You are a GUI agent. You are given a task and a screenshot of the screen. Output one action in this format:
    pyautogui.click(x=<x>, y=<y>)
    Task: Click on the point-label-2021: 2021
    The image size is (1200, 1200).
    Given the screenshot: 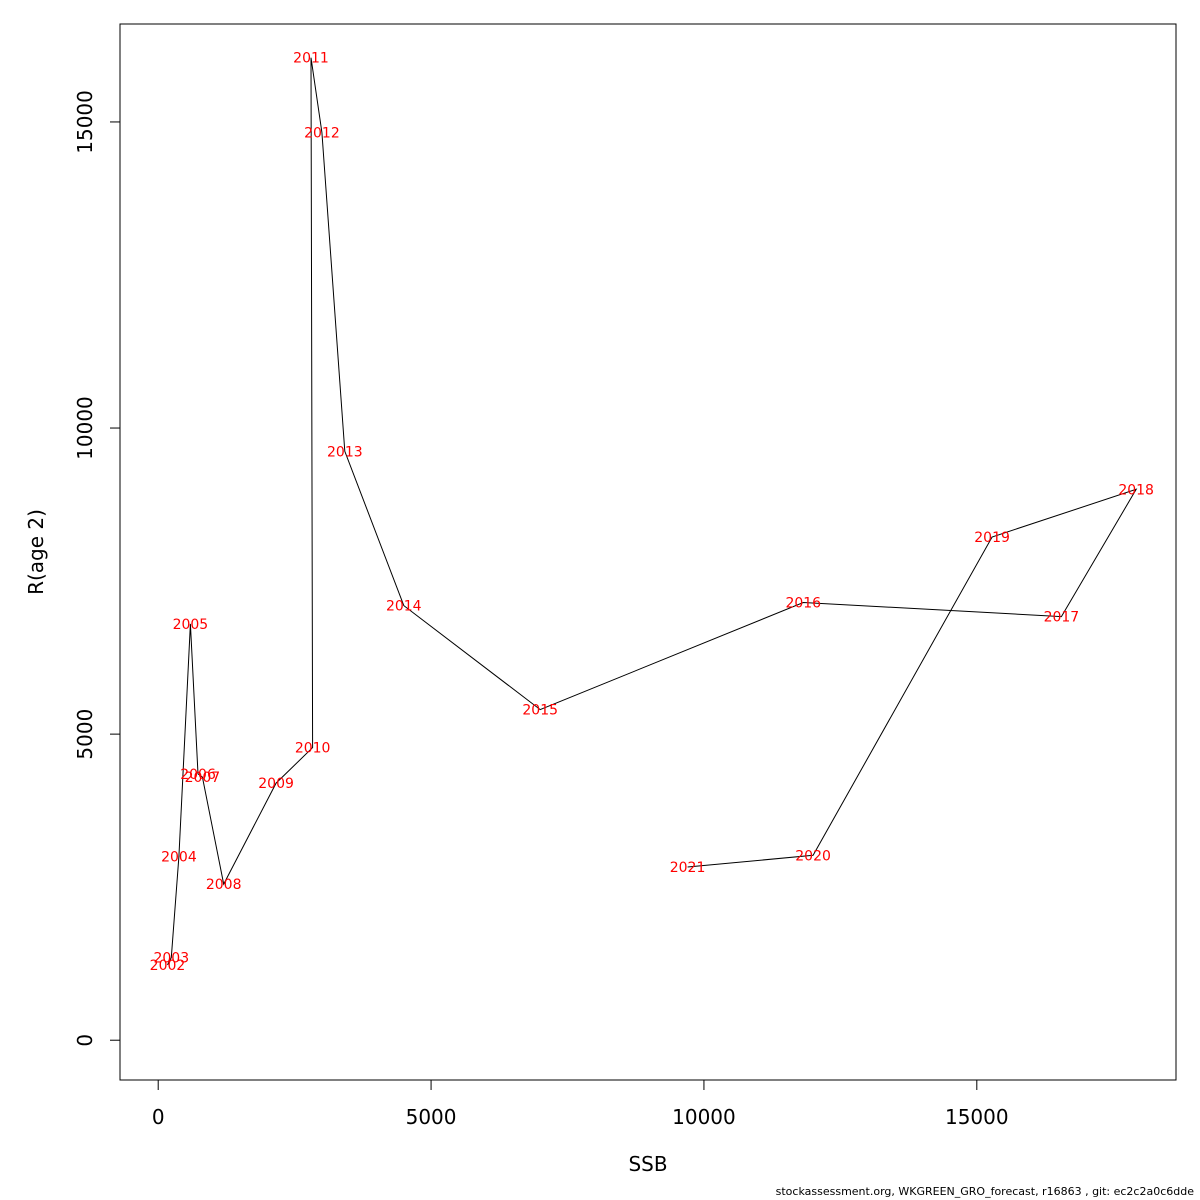 What is the action you would take?
    pyautogui.click(x=688, y=868)
    